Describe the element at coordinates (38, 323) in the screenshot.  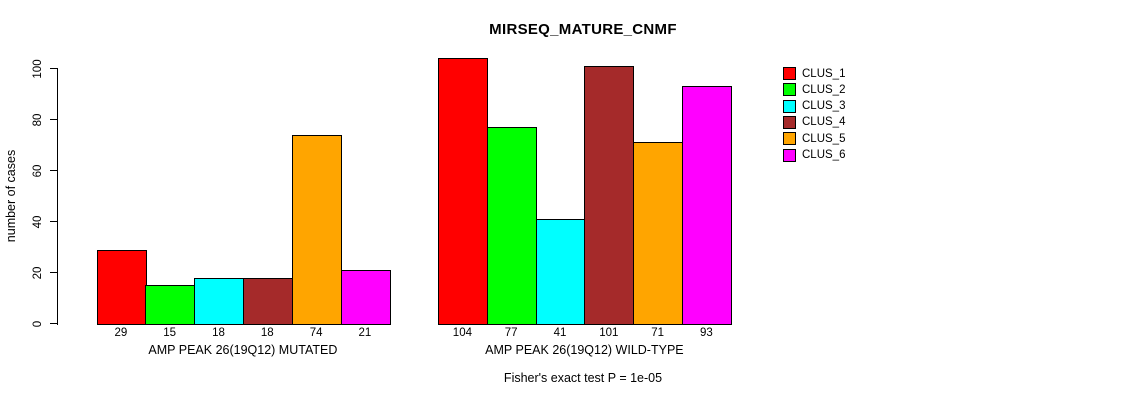
I see `y-axis-tick-label: 0` at that location.